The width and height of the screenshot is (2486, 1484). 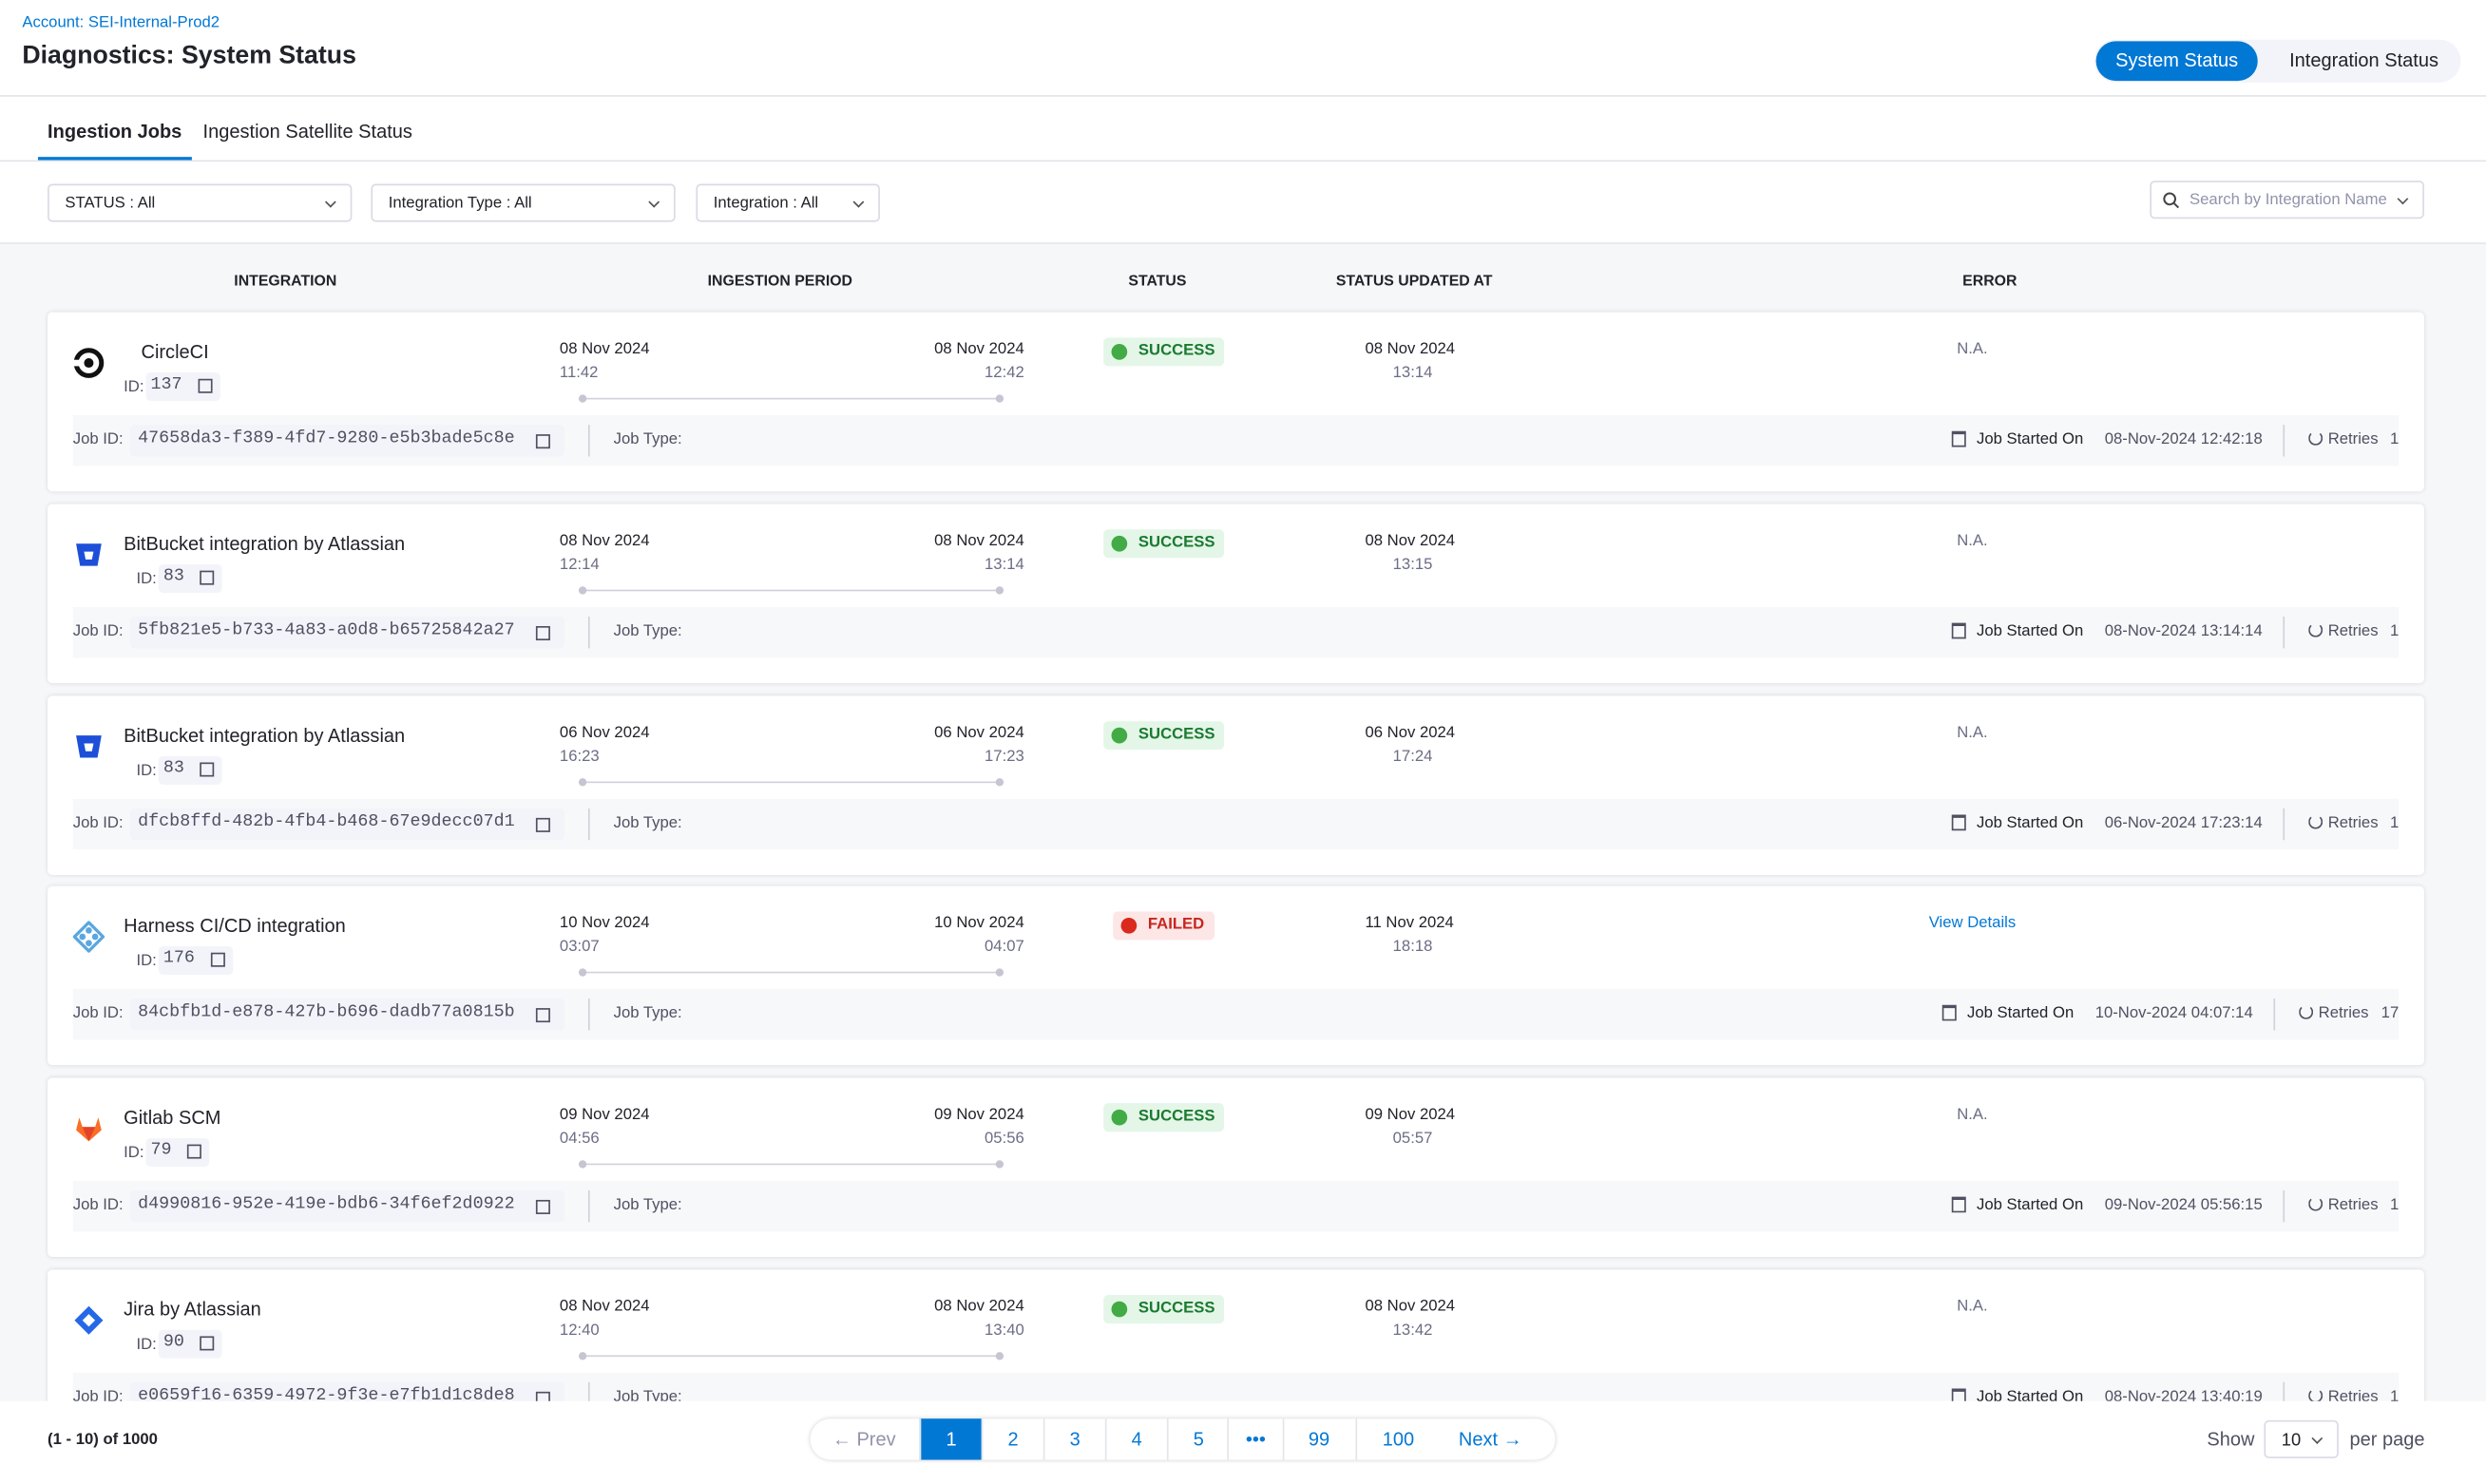 What do you see at coordinates (2030, 1205) in the screenshot?
I see `started-on-label: Job Started On` at bounding box center [2030, 1205].